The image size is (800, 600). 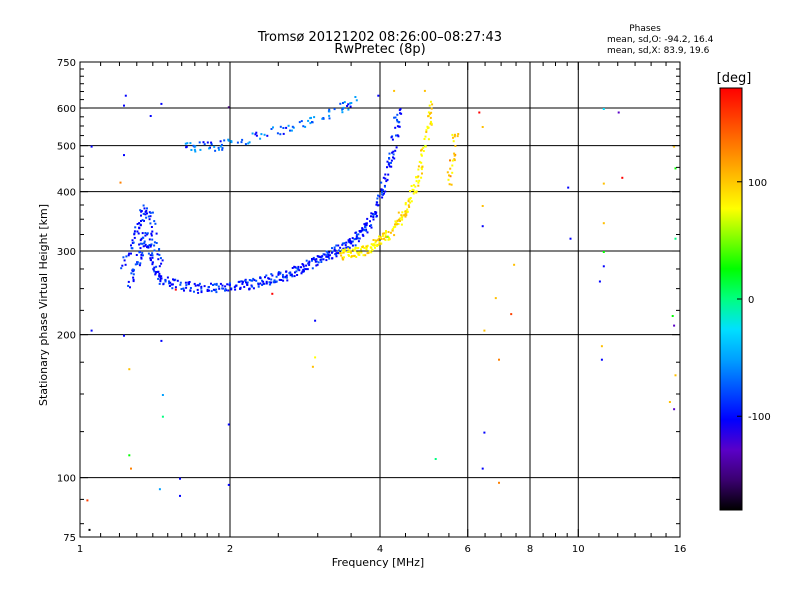 I want to click on x-tick-label: 4, so click(x=380, y=549).